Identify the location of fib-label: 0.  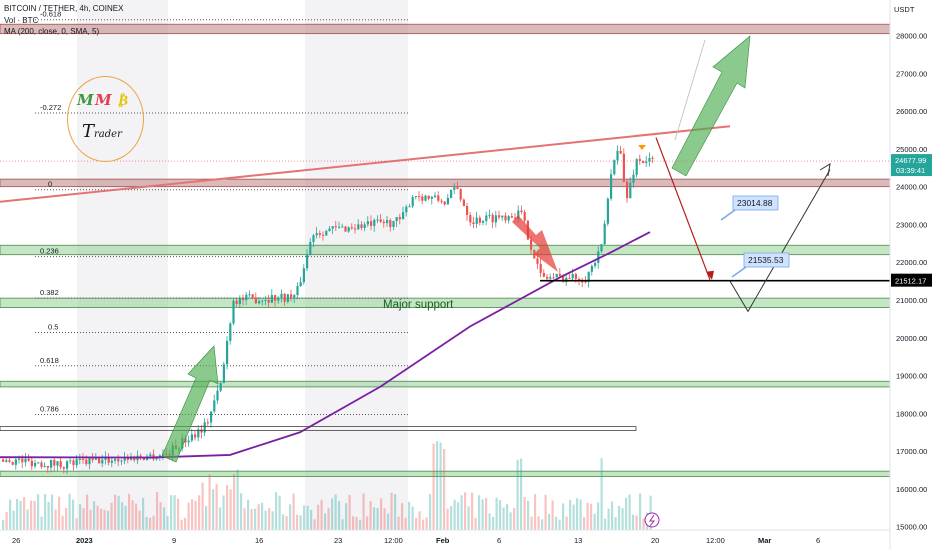
(50, 184).